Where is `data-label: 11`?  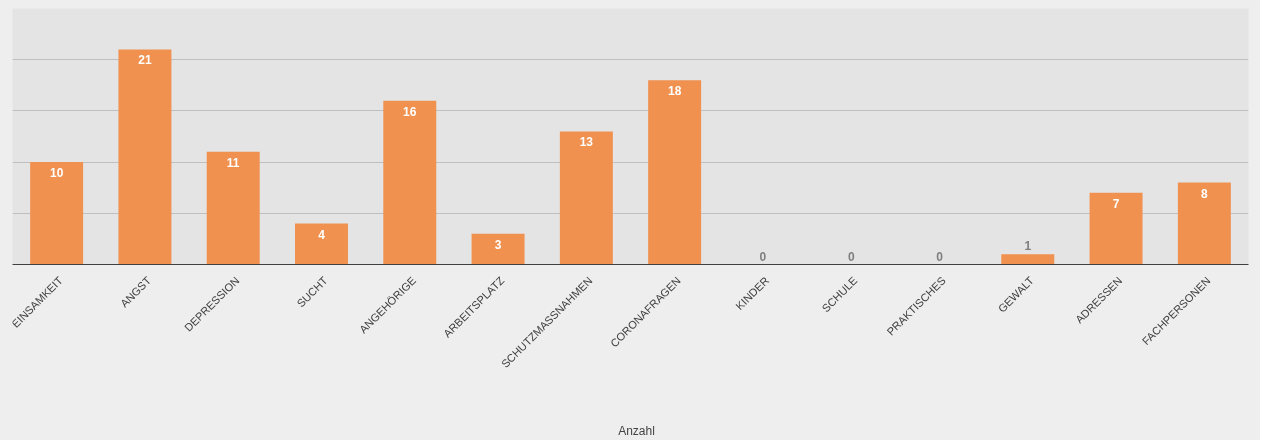
data-label: 11 is located at coordinates (233, 162).